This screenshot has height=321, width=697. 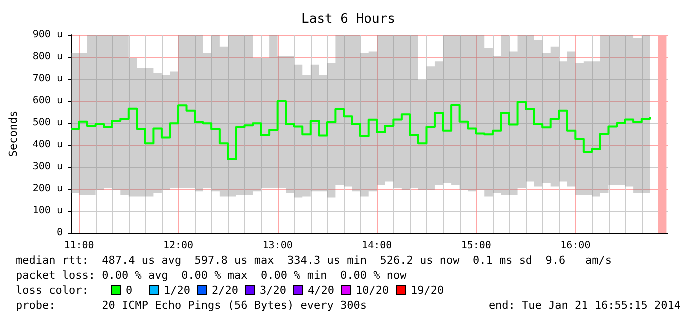 I want to click on x-tick-label: 12:00, so click(x=178, y=246).